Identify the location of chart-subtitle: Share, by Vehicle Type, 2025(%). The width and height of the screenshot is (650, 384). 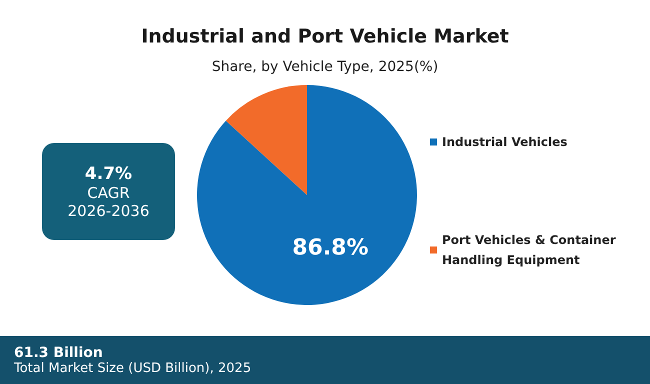
(325, 67).